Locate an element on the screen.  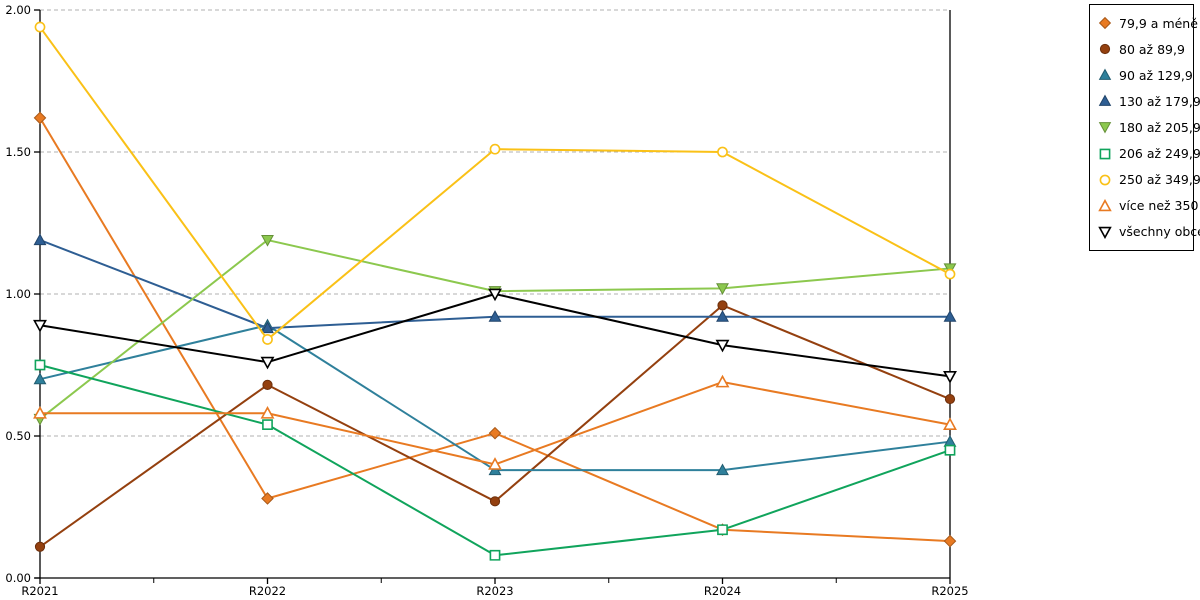
legend-label: 180 až 205,9 is located at coordinates (1159, 127).